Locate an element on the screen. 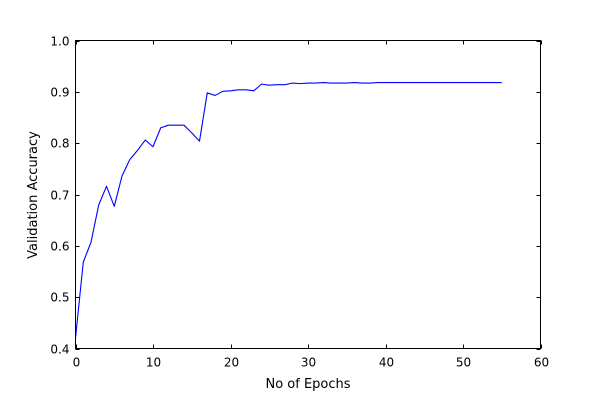  x-tick-label: 40 is located at coordinates (386, 363).